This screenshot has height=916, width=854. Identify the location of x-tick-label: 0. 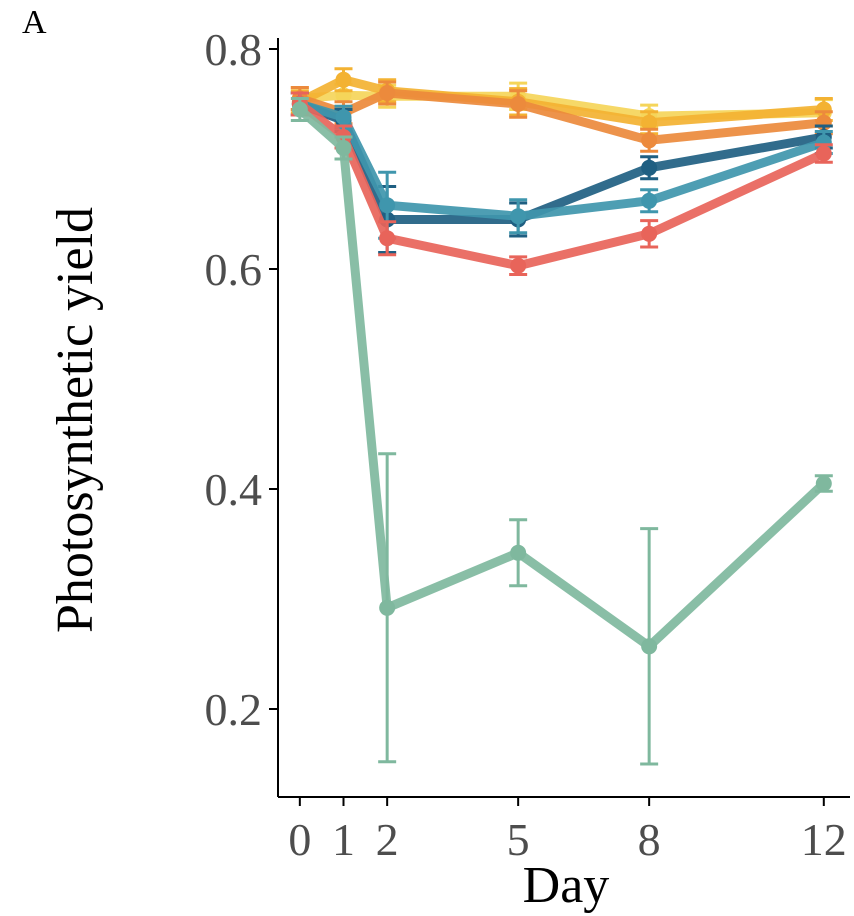
(299, 839).